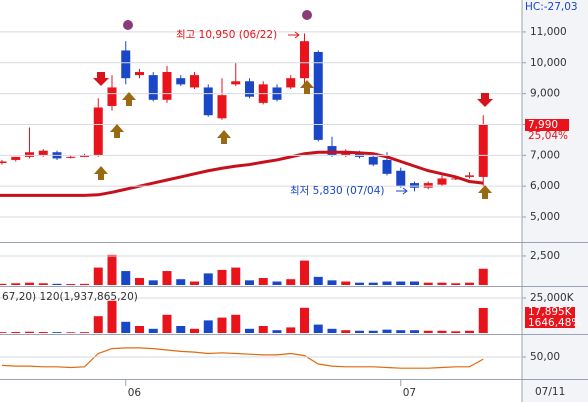 The image size is (588, 402). What do you see at coordinates (242, 358) in the screenshot?
I see `oscillator-line` at bounding box center [242, 358].